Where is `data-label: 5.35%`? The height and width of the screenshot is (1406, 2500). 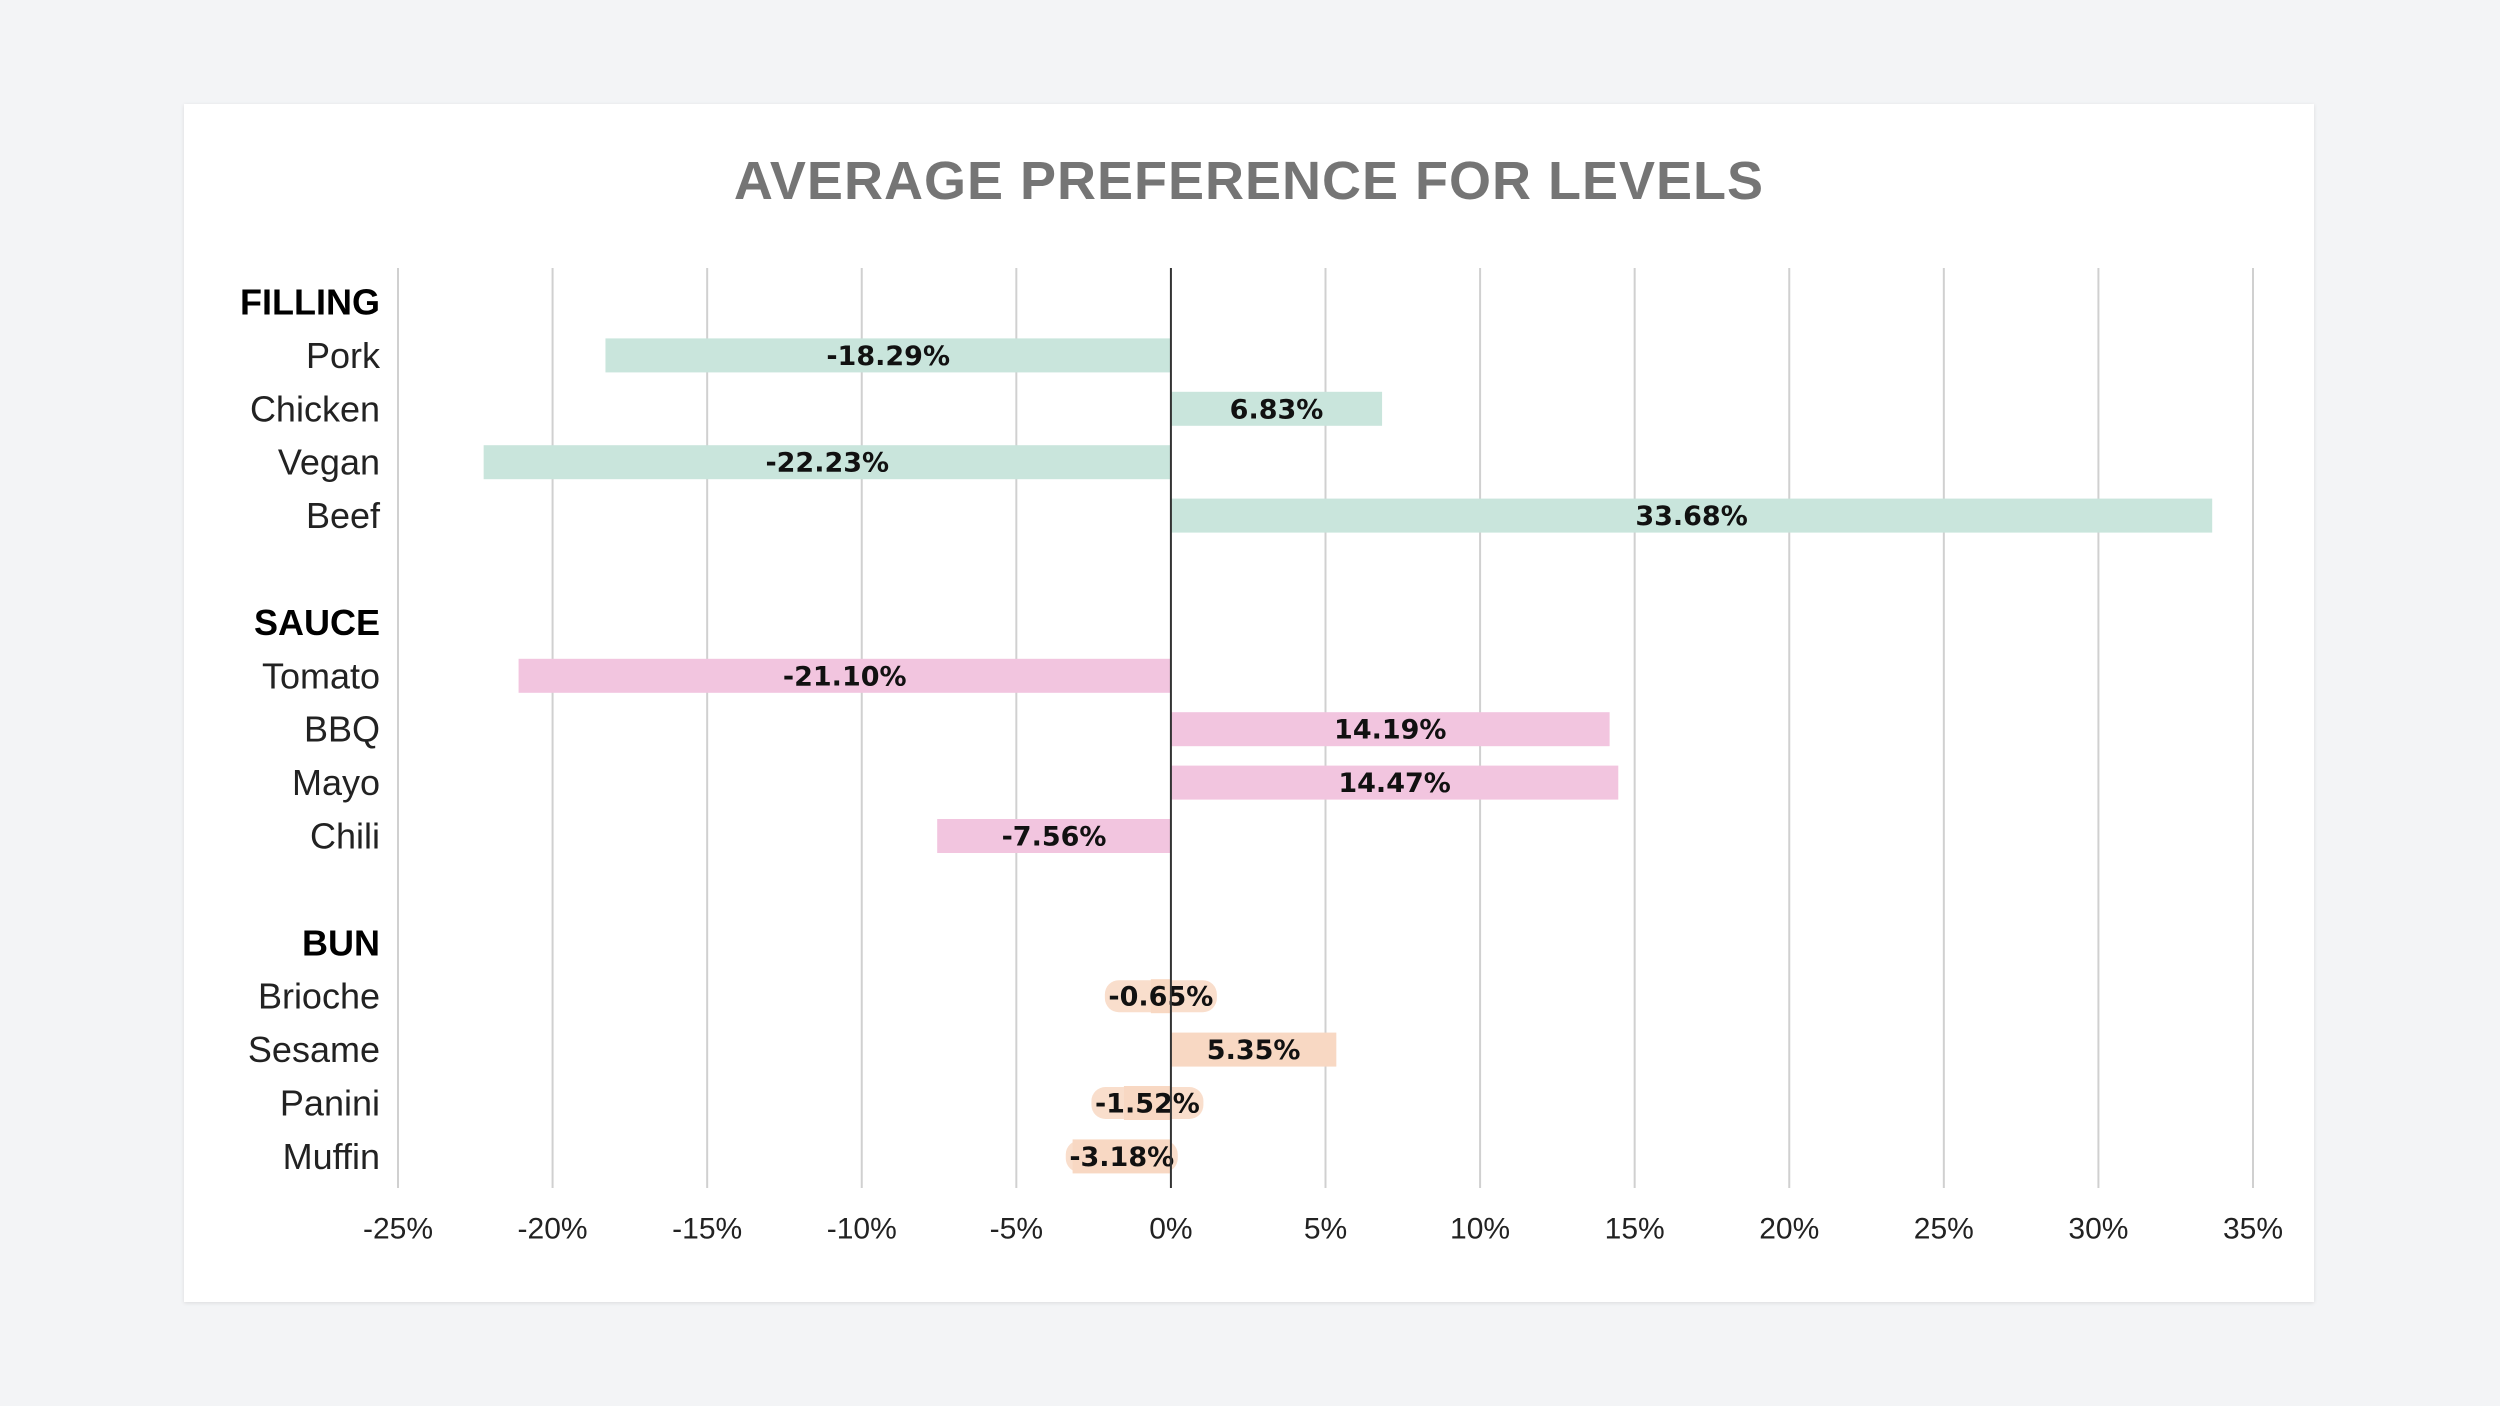 data-label: 5.35% is located at coordinates (1254, 1050).